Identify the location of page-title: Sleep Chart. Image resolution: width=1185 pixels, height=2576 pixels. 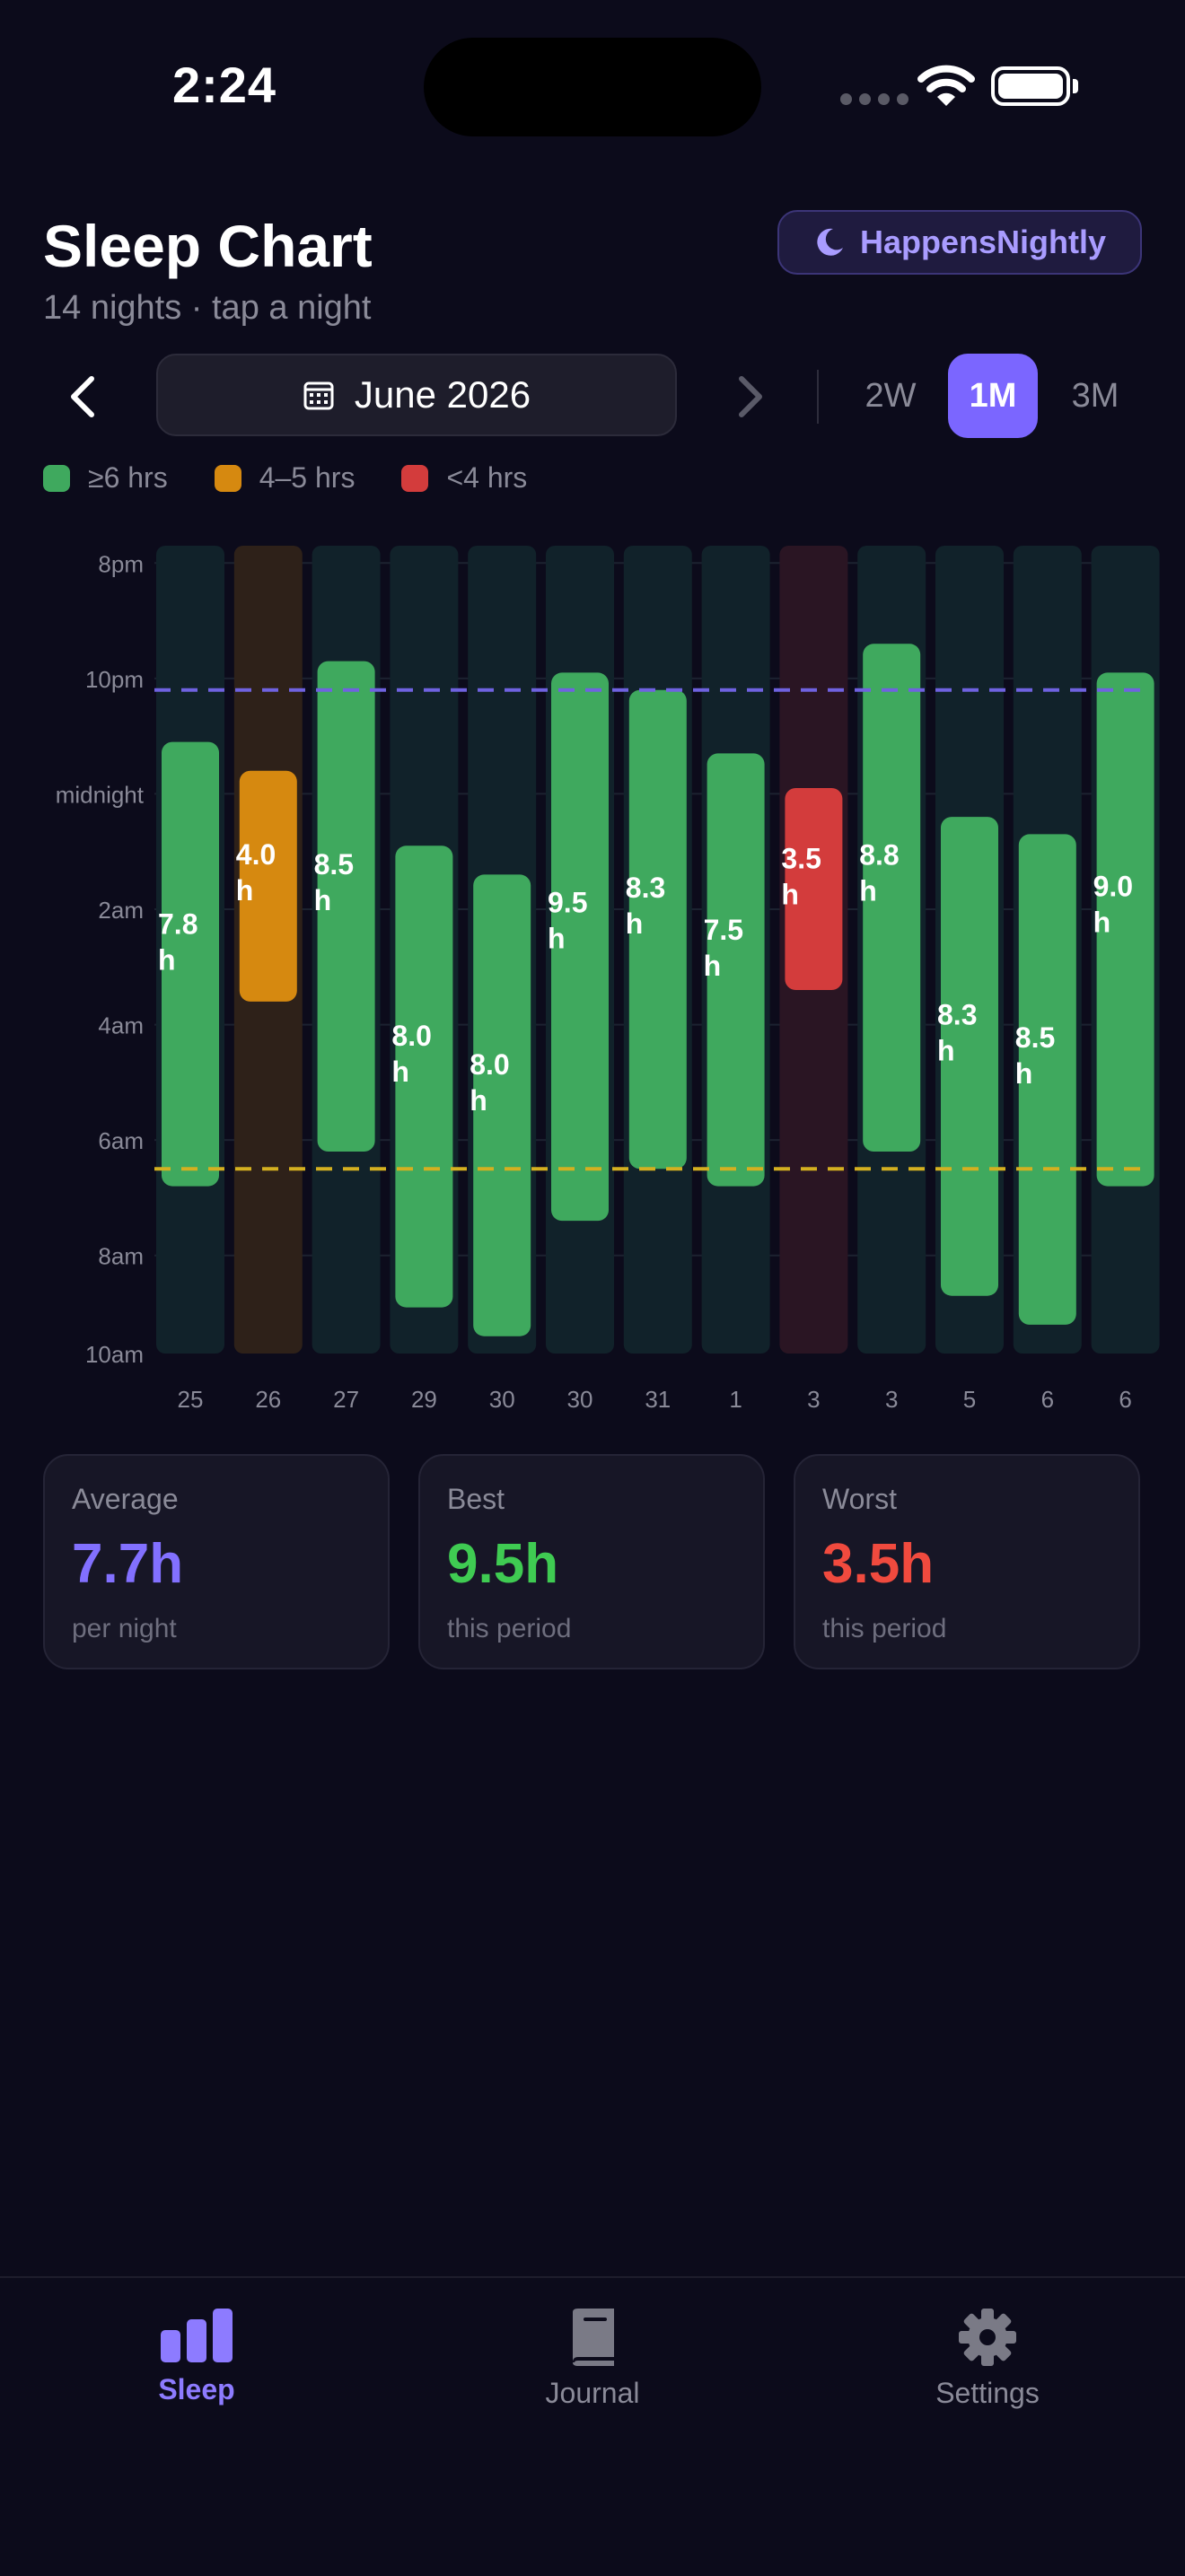
(208, 246).